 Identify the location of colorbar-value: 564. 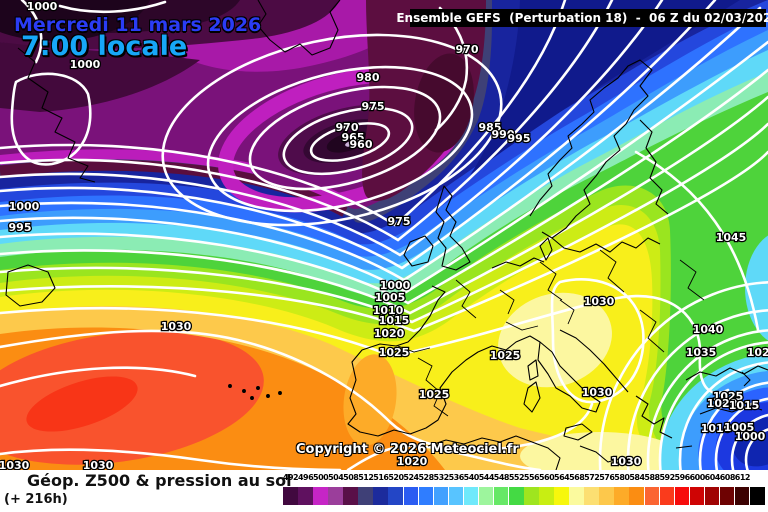
(562, 477).